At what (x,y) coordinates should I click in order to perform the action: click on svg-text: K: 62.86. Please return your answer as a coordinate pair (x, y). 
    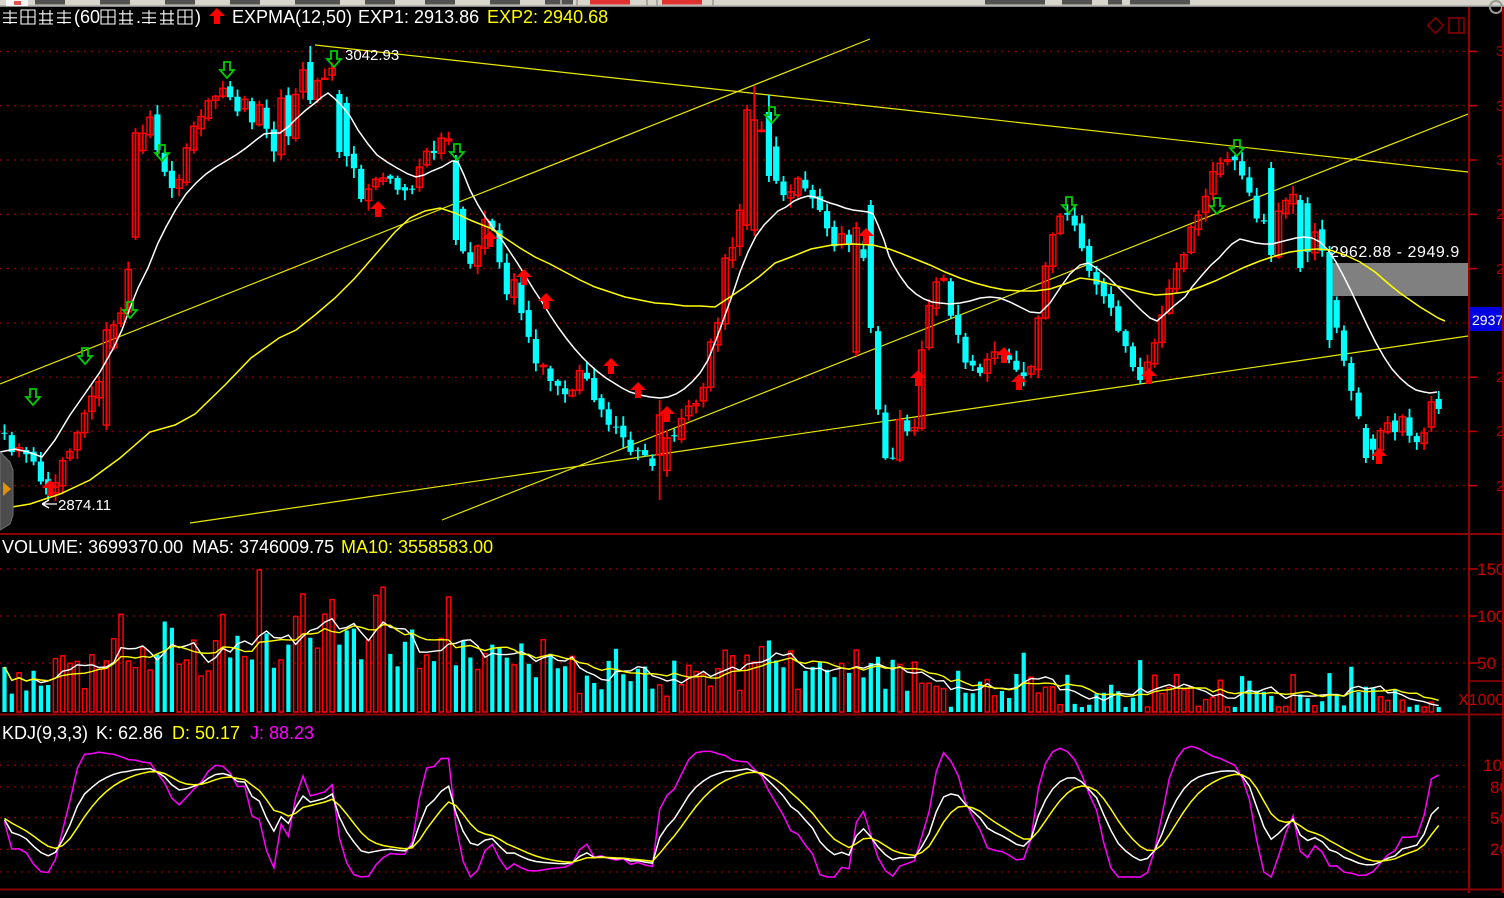
    Looking at the image, I should click on (129, 733).